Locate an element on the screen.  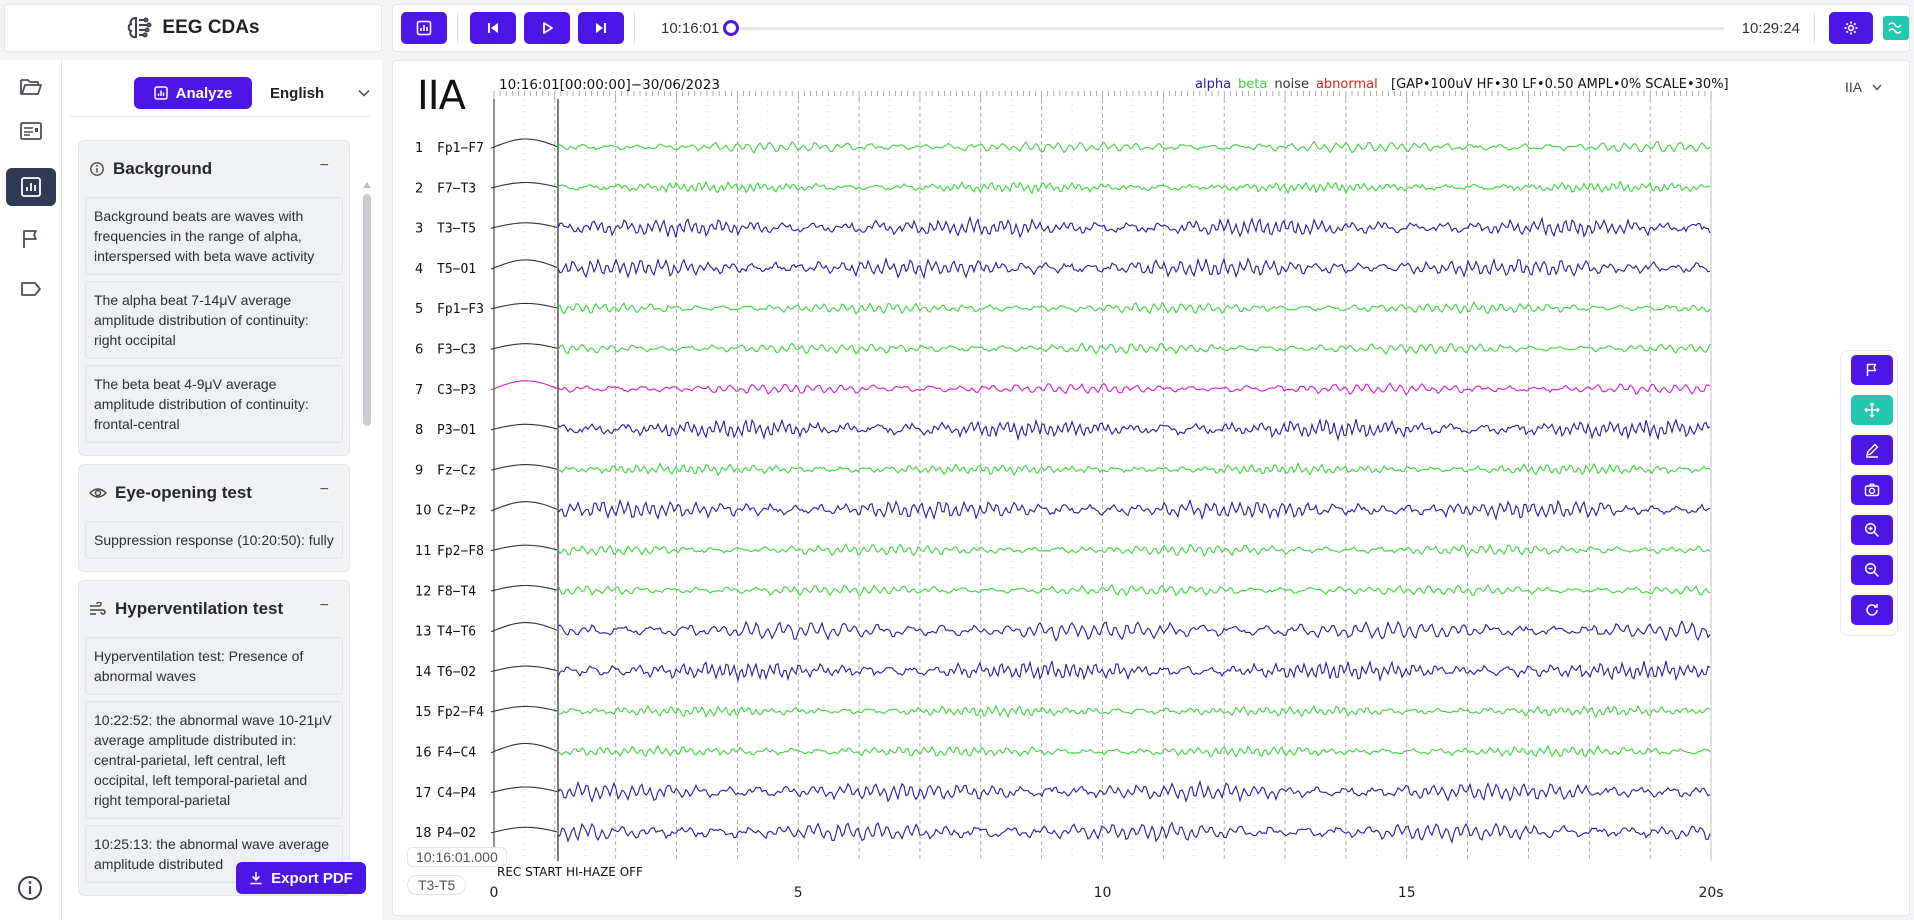
play-icon is located at coordinates (548, 28).